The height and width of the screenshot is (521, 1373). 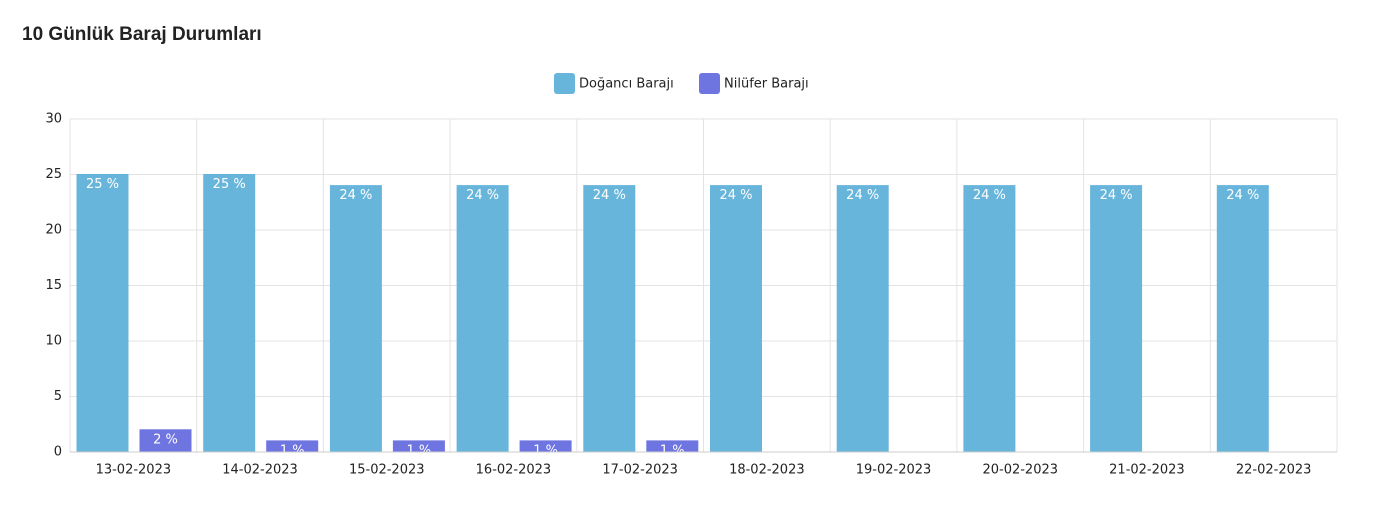 I want to click on legend-label: Doğancı Barajı, so click(x=626, y=84).